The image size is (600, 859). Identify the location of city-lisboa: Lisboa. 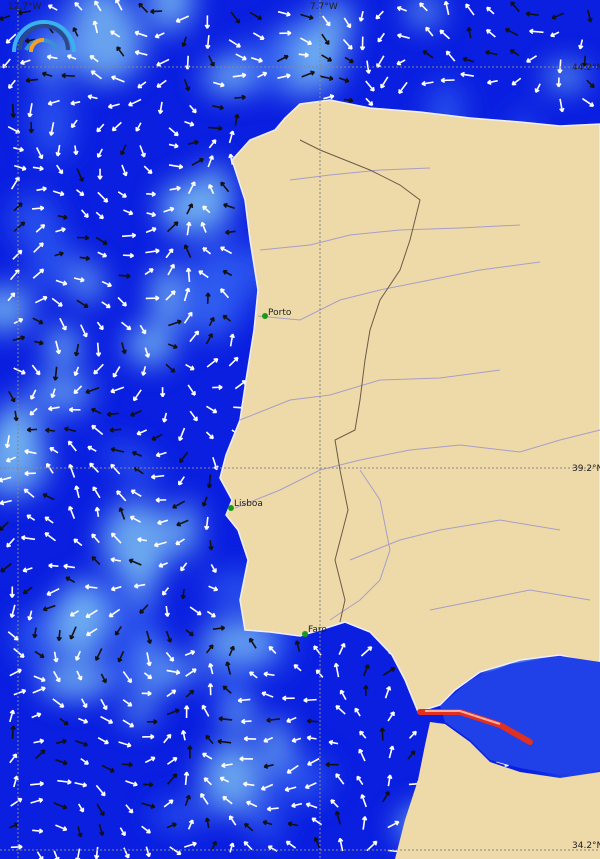
(245, 505).